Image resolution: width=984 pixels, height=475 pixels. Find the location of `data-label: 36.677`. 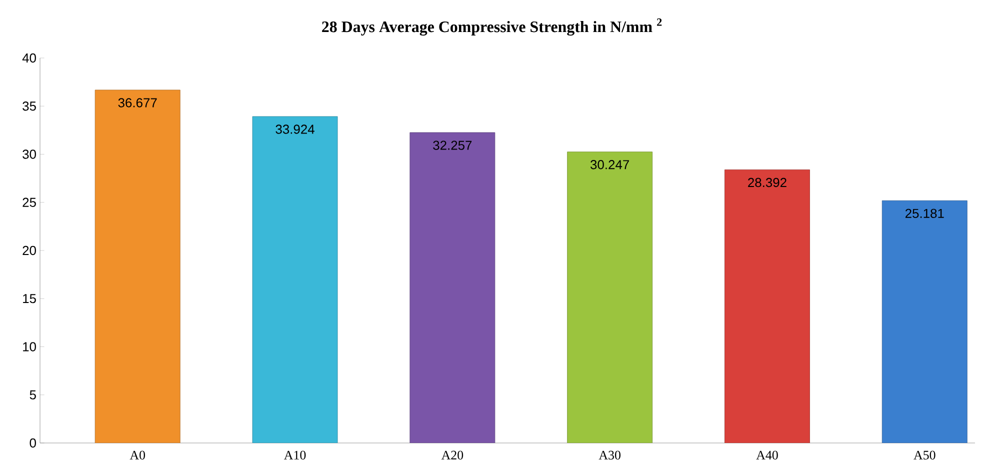

data-label: 36.677 is located at coordinates (137, 103).